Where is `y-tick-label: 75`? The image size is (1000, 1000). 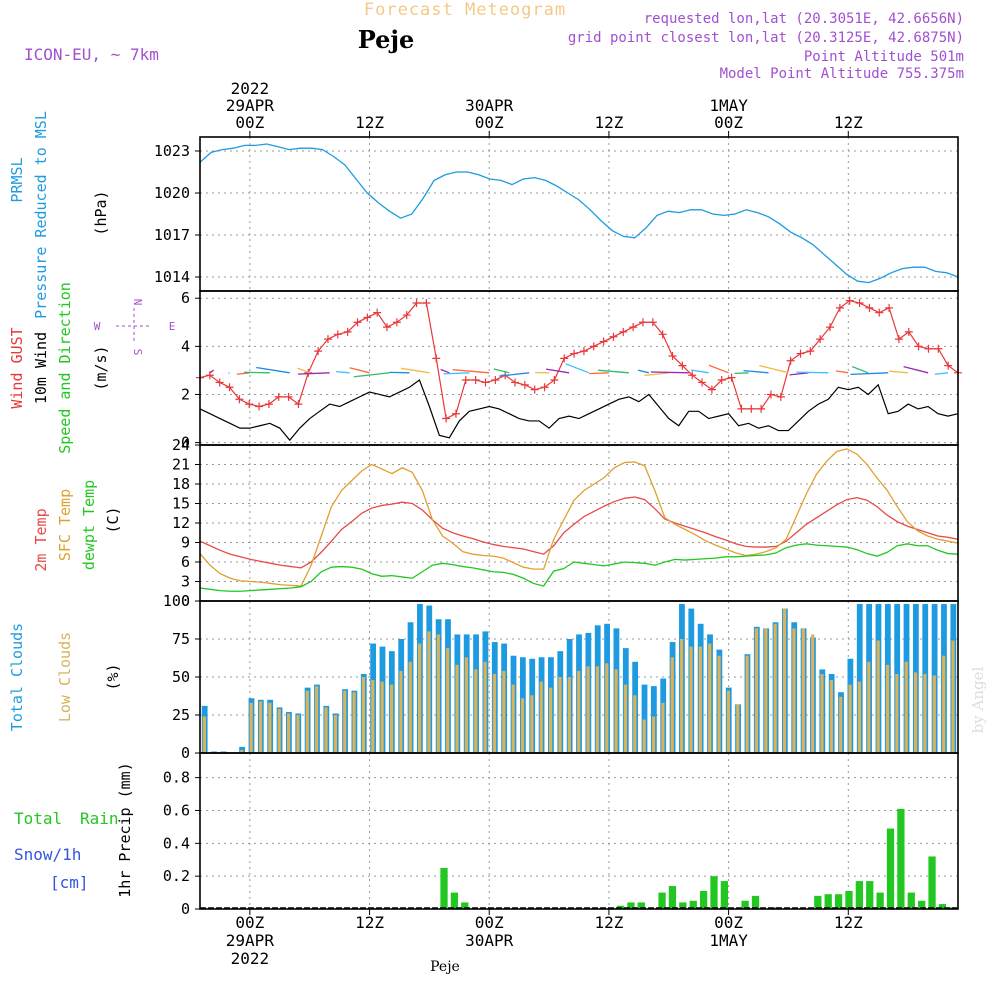 y-tick-label: 75 is located at coordinates (181, 639).